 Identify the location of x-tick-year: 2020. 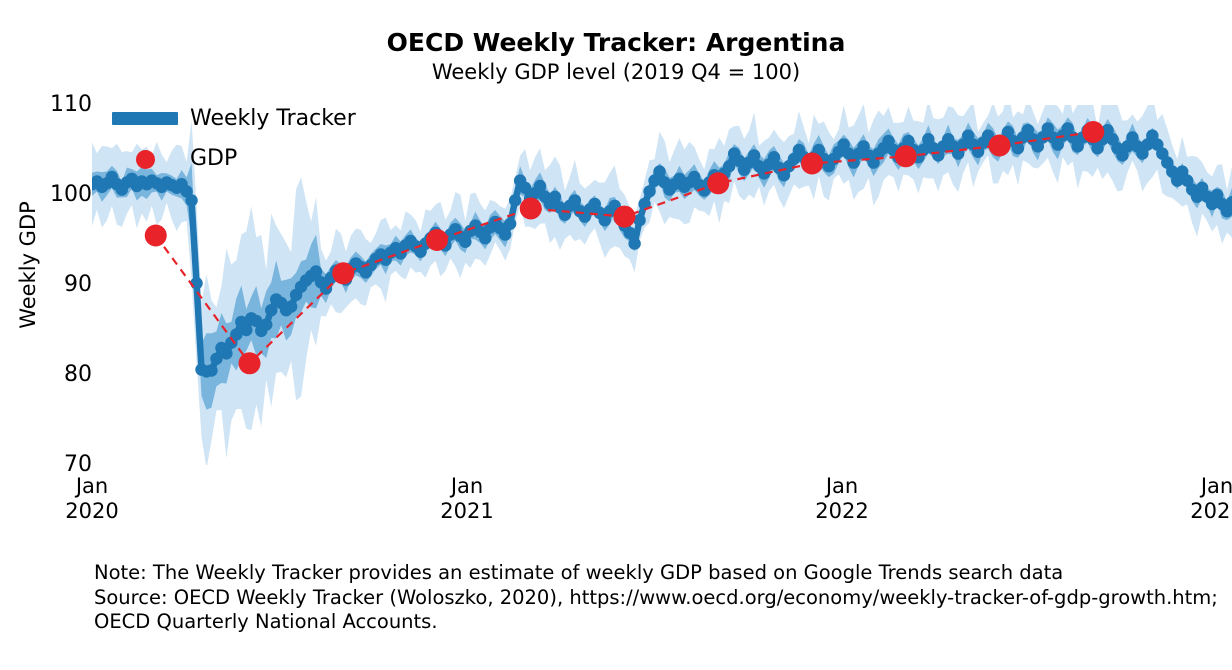
(92, 511).